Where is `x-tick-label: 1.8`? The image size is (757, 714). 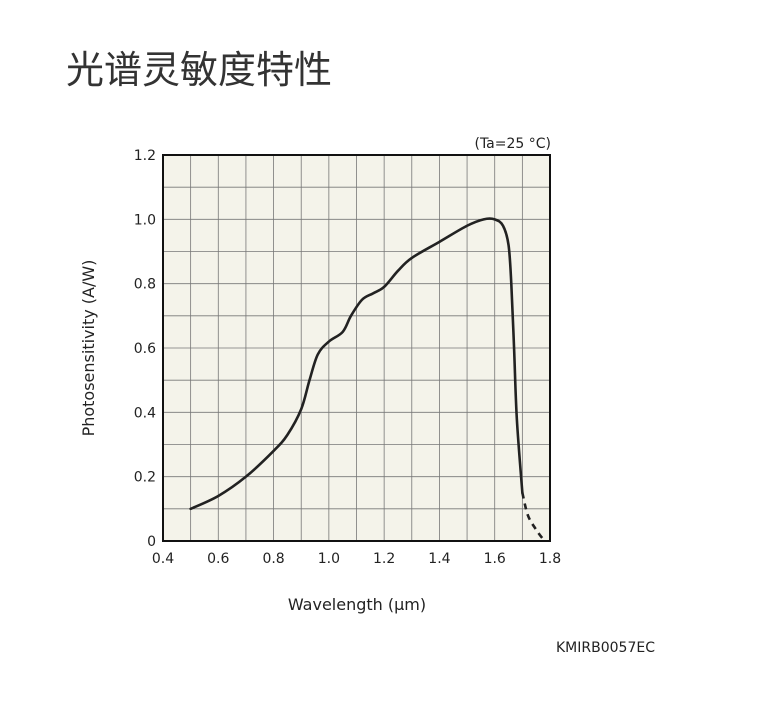 x-tick-label: 1.8 is located at coordinates (550, 559).